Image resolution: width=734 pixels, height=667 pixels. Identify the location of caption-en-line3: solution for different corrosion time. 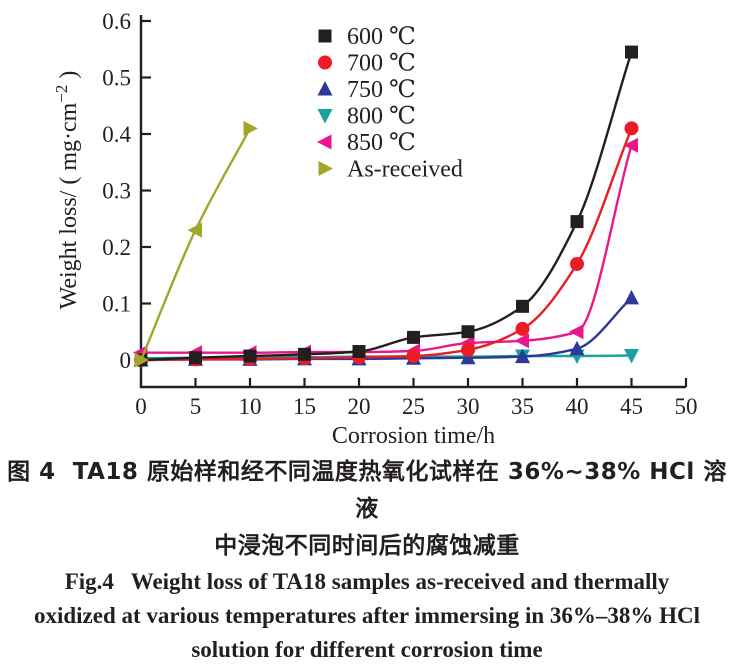
(367, 649).